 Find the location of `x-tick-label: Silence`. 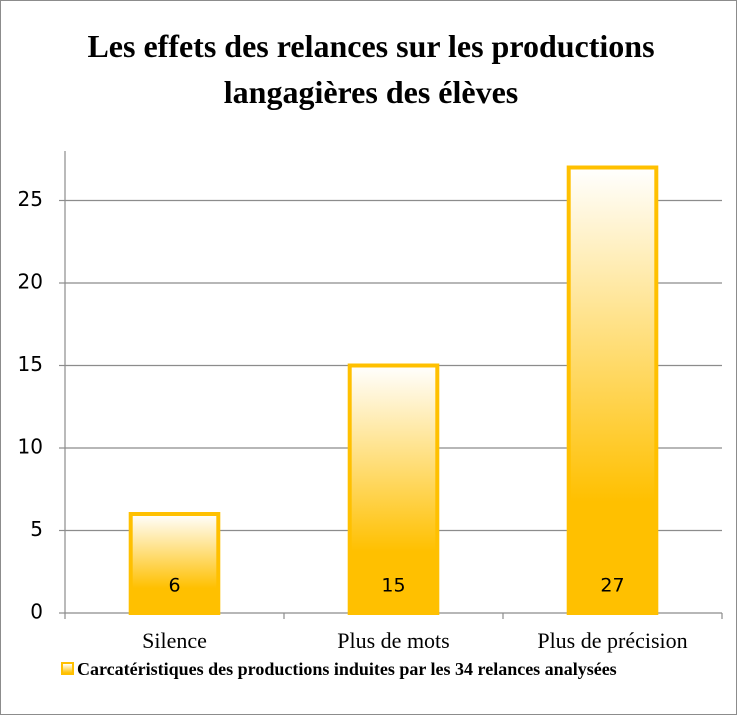

x-tick-label: Silence is located at coordinates (174, 640).